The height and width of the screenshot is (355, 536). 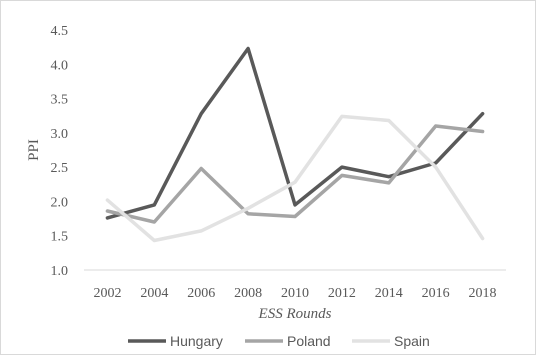 What do you see at coordinates (201, 293) in the screenshot?
I see `x-tick-label: 2006` at bounding box center [201, 293].